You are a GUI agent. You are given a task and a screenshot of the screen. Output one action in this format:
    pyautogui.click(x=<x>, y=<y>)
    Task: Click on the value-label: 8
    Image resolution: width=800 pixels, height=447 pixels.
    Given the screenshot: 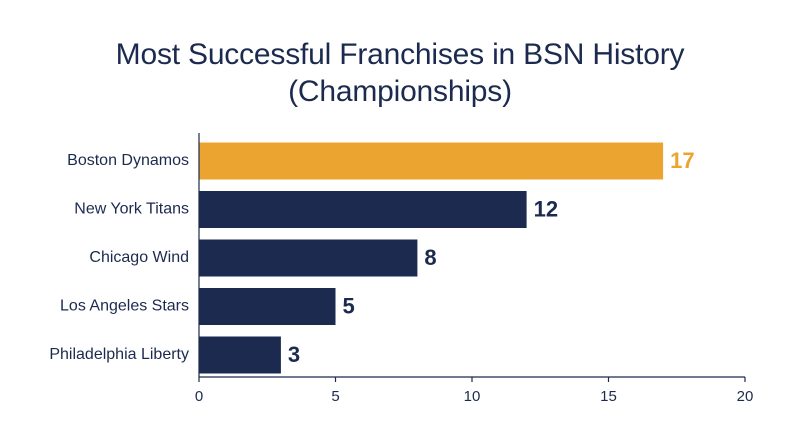 What is the action you would take?
    pyautogui.click(x=430, y=257)
    